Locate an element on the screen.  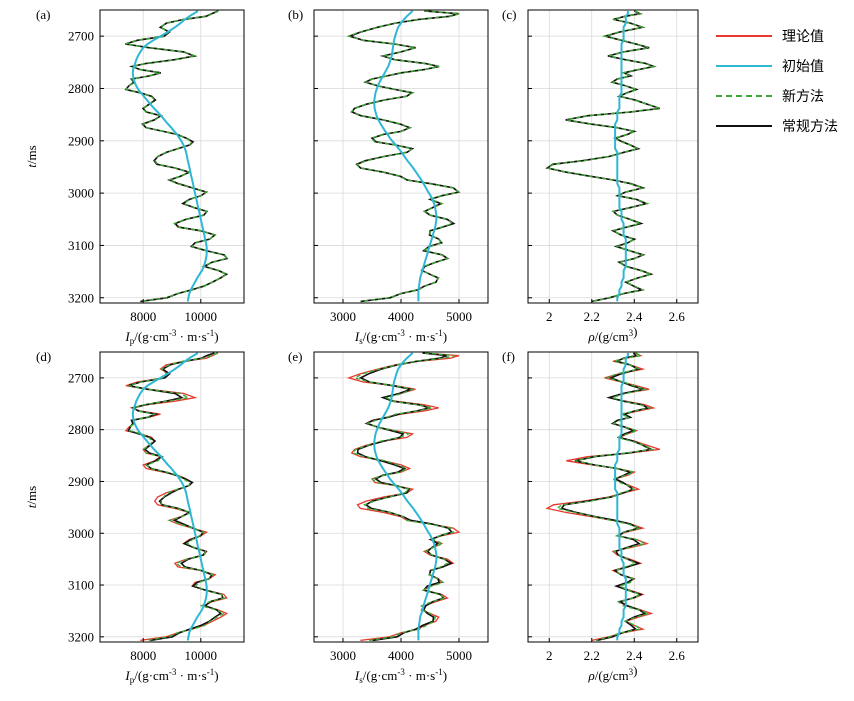
panel-label: (b) is located at coordinates (295, 14).